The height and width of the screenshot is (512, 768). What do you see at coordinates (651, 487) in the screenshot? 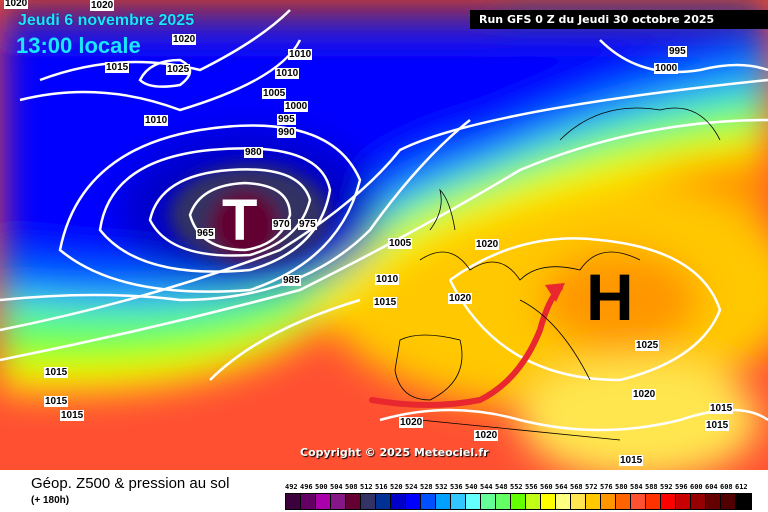
I see `legend-label: 588` at bounding box center [651, 487].